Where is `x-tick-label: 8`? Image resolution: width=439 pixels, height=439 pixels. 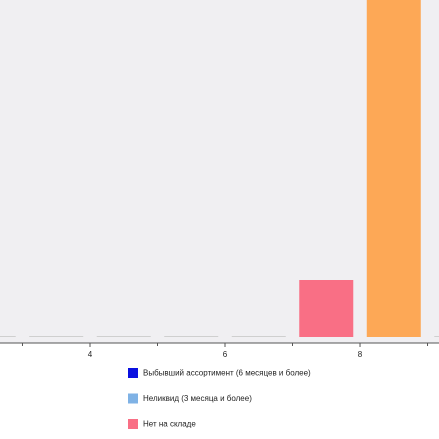 x-tick-label: 8 is located at coordinates (360, 354).